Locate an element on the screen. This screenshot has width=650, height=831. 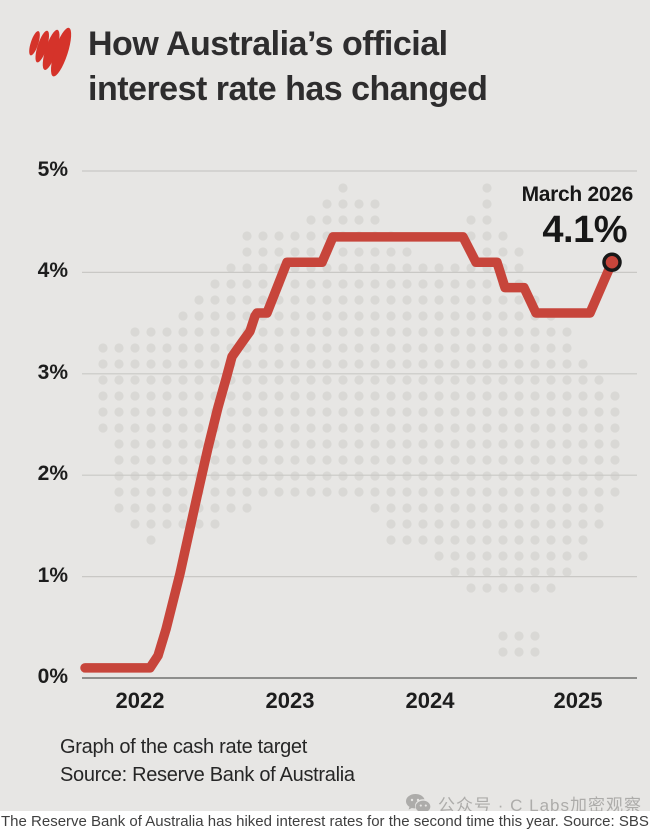
latest-point-marker is located at coordinates (612, 262).